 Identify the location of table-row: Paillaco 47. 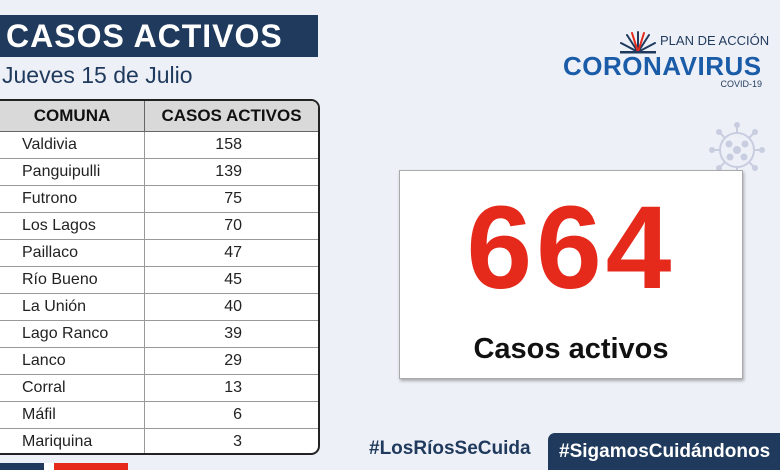
(159, 253).